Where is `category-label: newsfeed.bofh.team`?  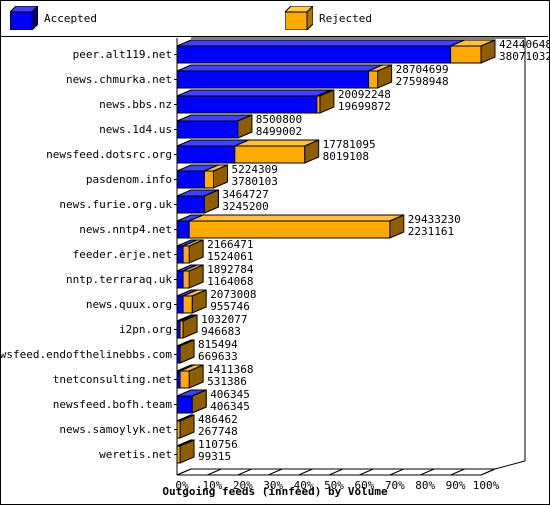 category-label: newsfeed.bofh.team is located at coordinates (113, 404).